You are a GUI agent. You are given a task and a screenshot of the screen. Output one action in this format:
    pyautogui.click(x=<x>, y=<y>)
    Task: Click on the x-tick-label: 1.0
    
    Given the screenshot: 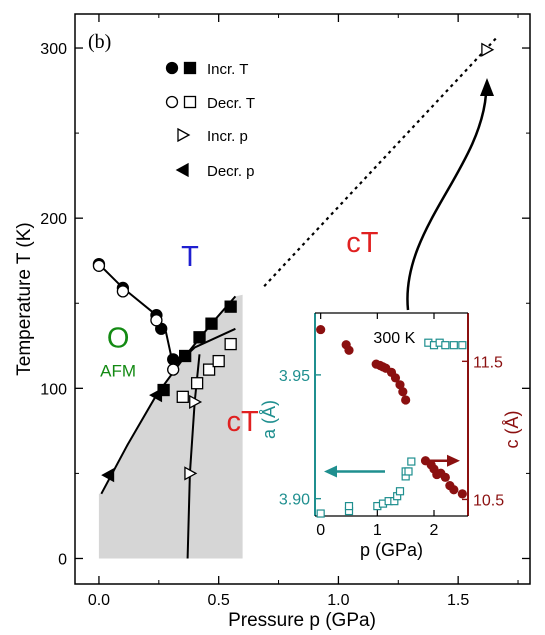 What is the action you would take?
    pyautogui.click(x=338, y=600)
    